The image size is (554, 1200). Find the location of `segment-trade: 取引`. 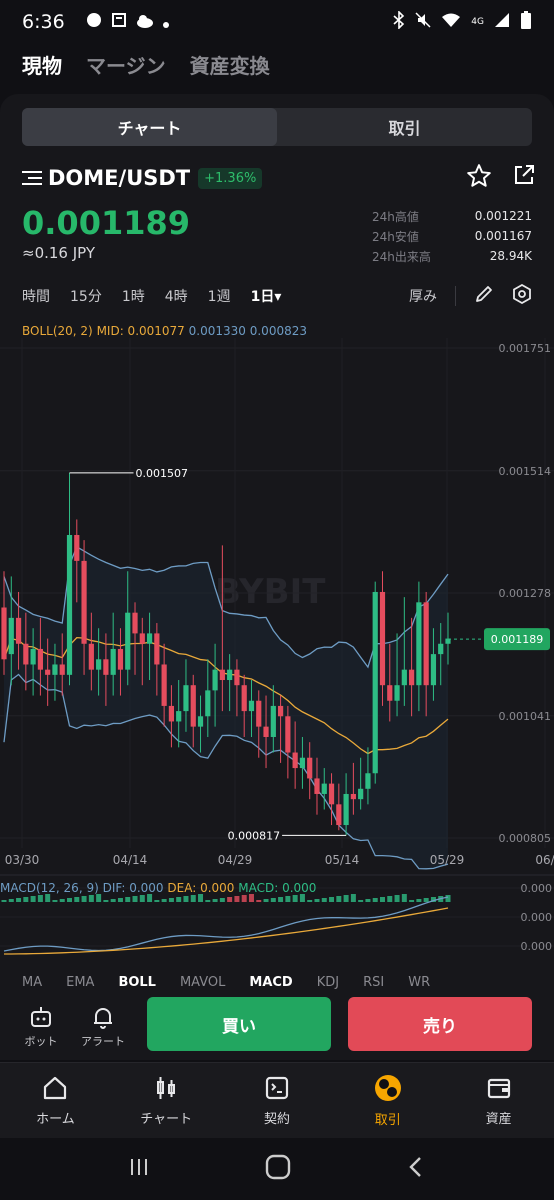

segment-trade: 取引 is located at coordinates (404, 128).